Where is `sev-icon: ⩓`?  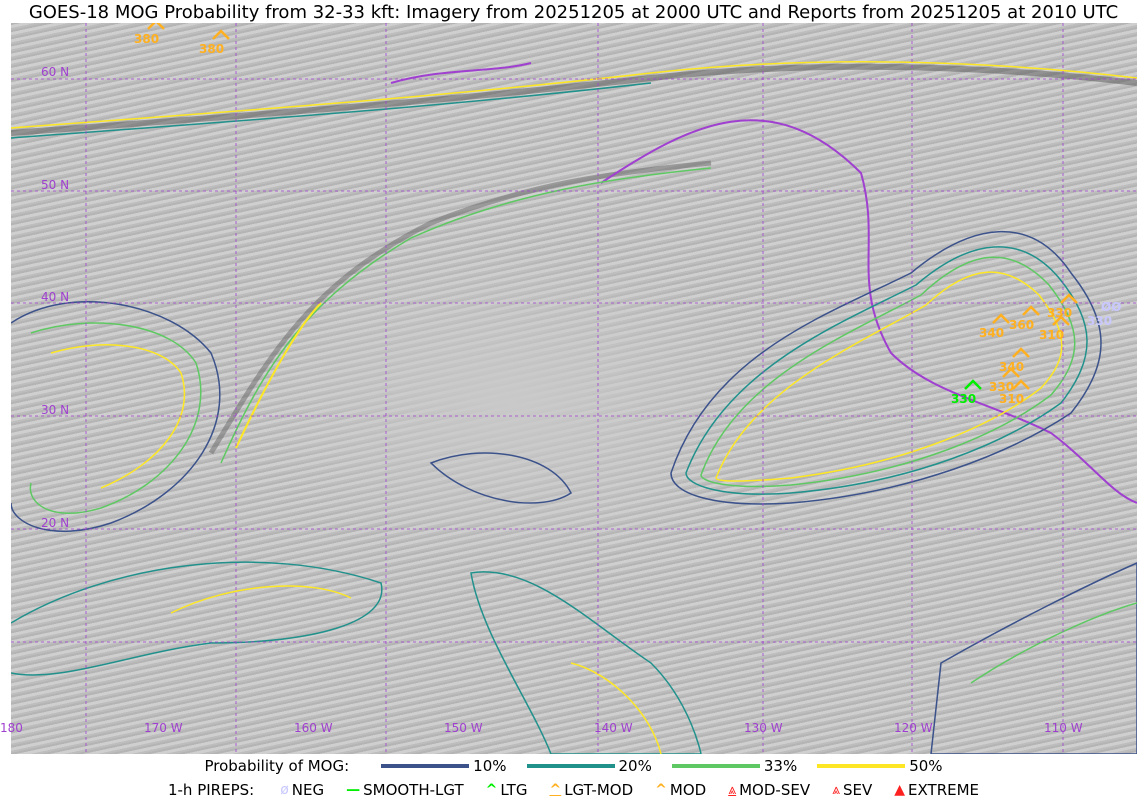 sev-icon: ⩓ is located at coordinates (836, 790).